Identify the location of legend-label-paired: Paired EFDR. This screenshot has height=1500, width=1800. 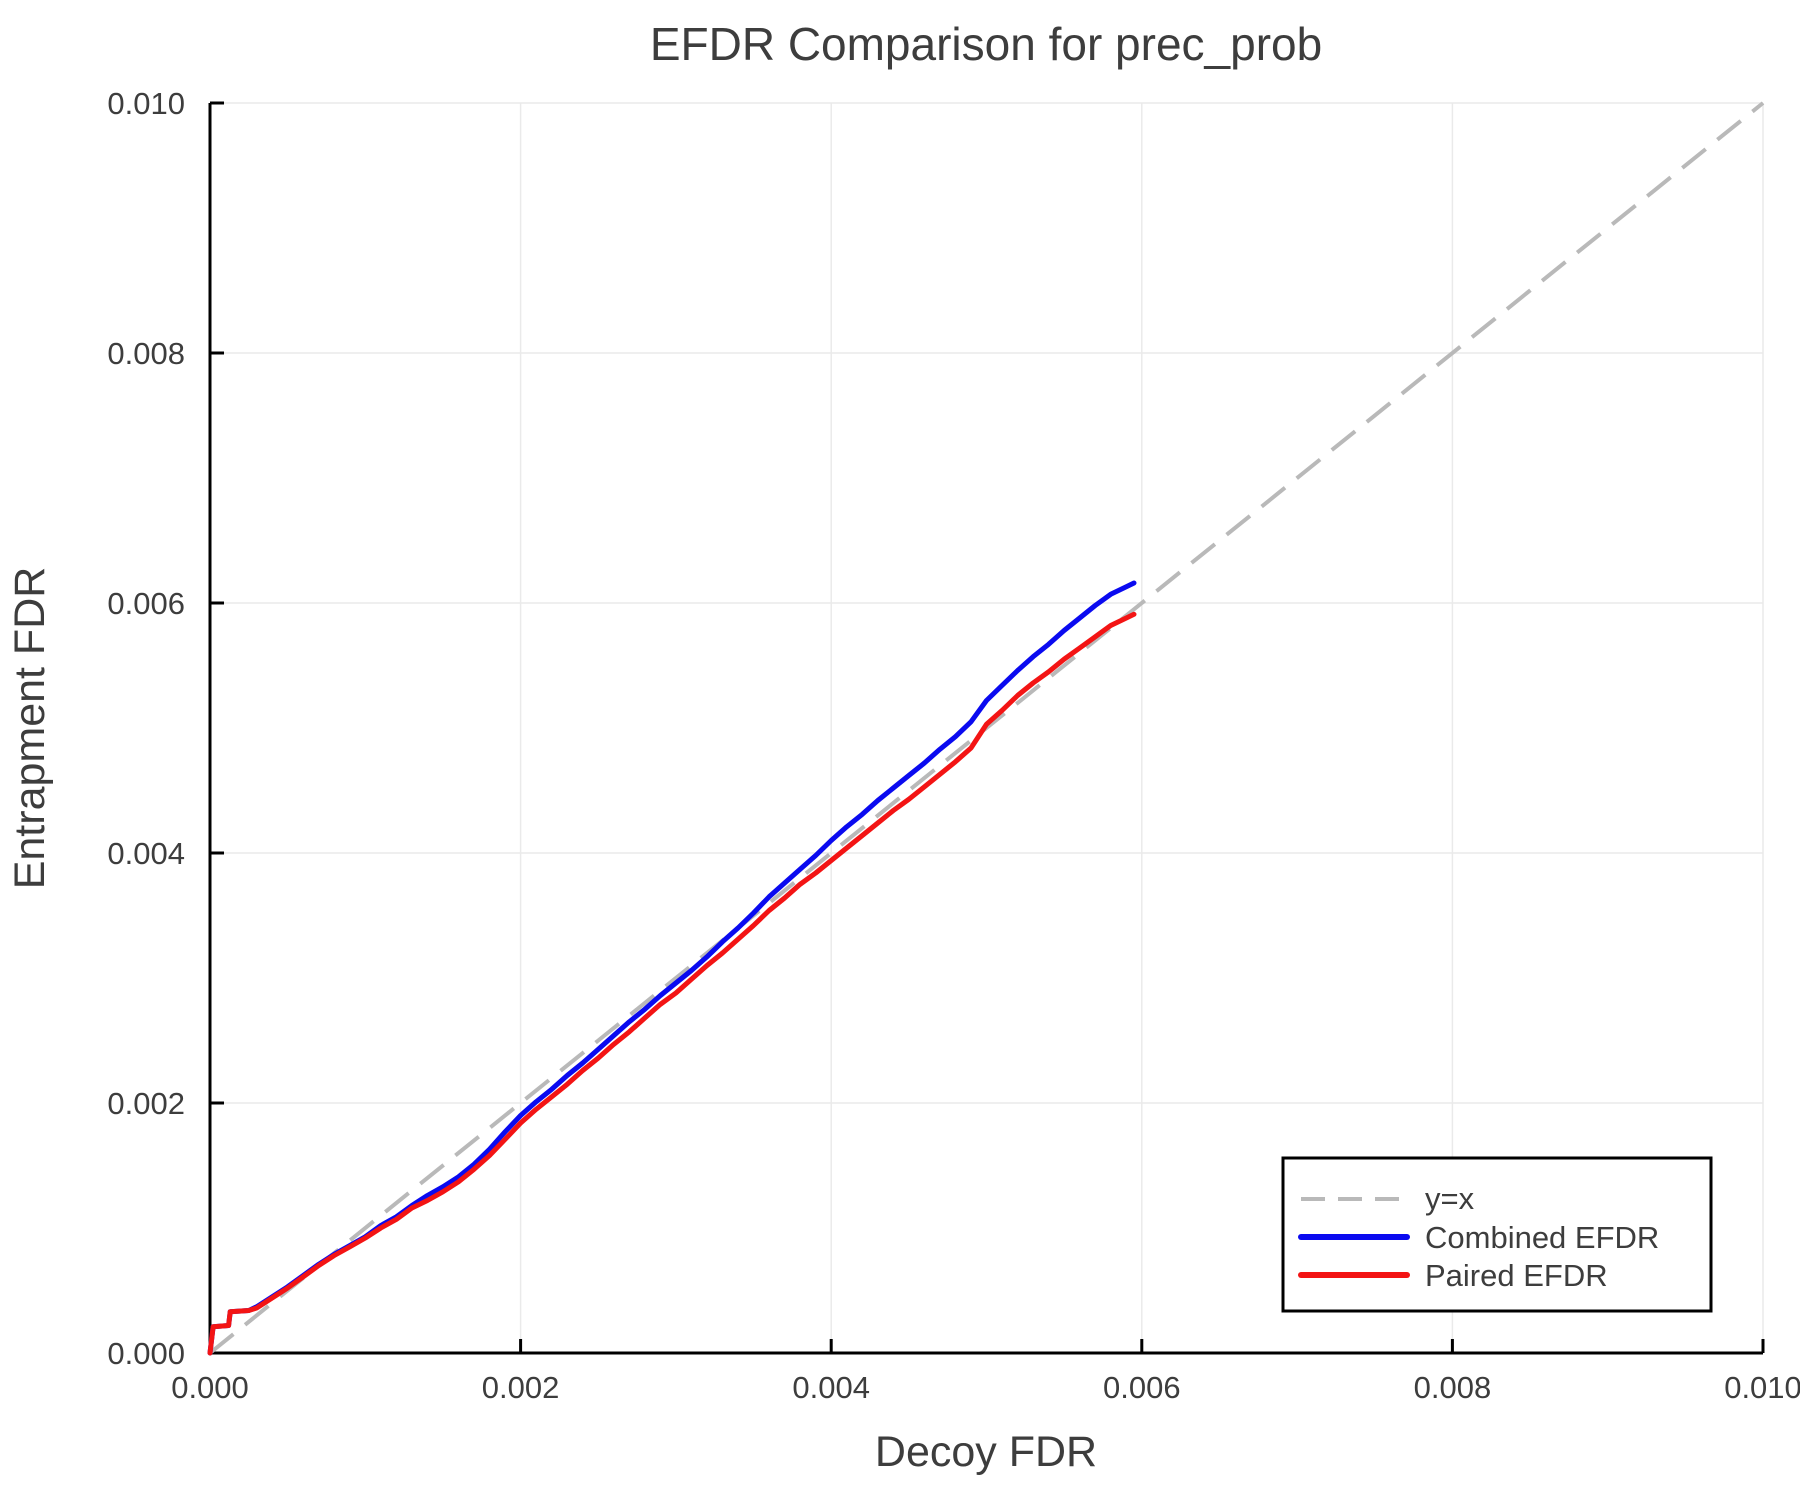
(1516, 1275).